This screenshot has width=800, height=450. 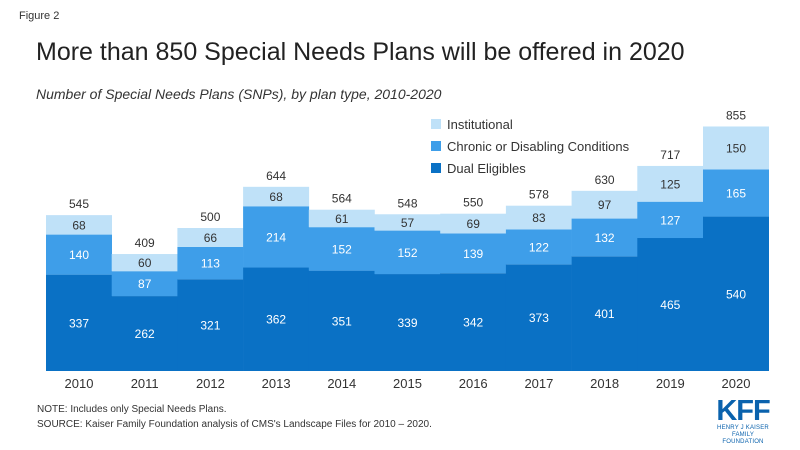 I want to click on bar-segment-dual-eligibles-2018, so click(x=604, y=313).